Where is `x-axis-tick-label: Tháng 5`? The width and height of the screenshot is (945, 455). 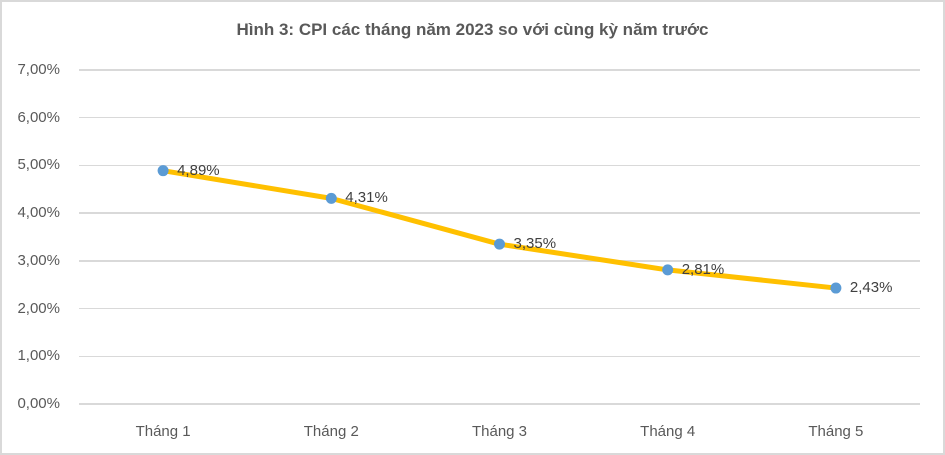
x-axis-tick-label: Tháng 5 is located at coordinates (836, 431).